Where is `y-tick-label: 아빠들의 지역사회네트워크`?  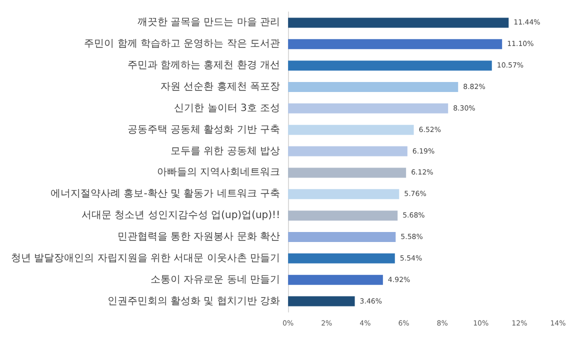 y-tick-label: 아빠들의 지역사회네트워크 is located at coordinates (218, 172).